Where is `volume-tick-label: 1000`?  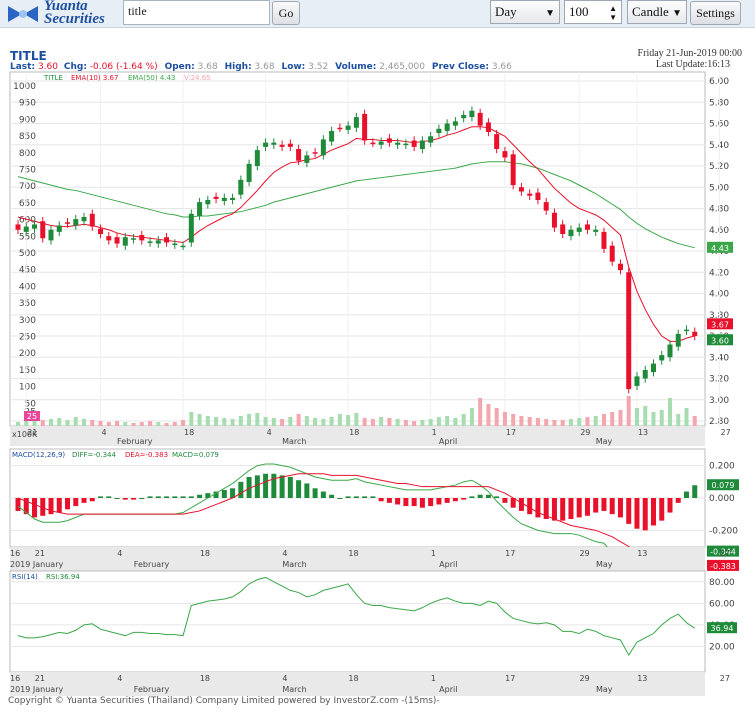
volume-tick-label: 1000 is located at coordinates (24, 87).